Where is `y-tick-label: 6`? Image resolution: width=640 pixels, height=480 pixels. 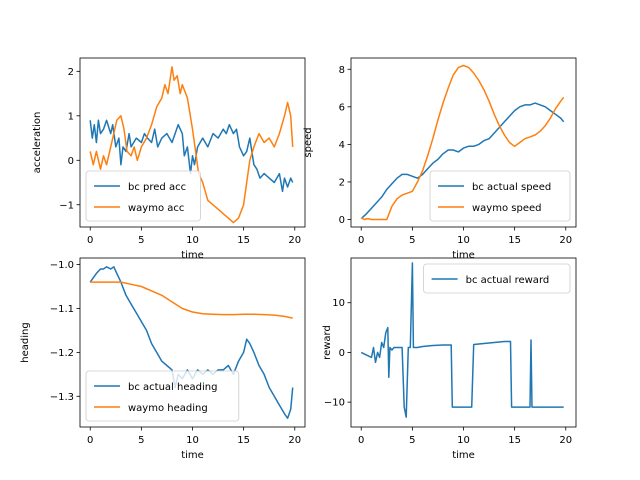 y-tick-label: 6 is located at coordinates (342, 107).